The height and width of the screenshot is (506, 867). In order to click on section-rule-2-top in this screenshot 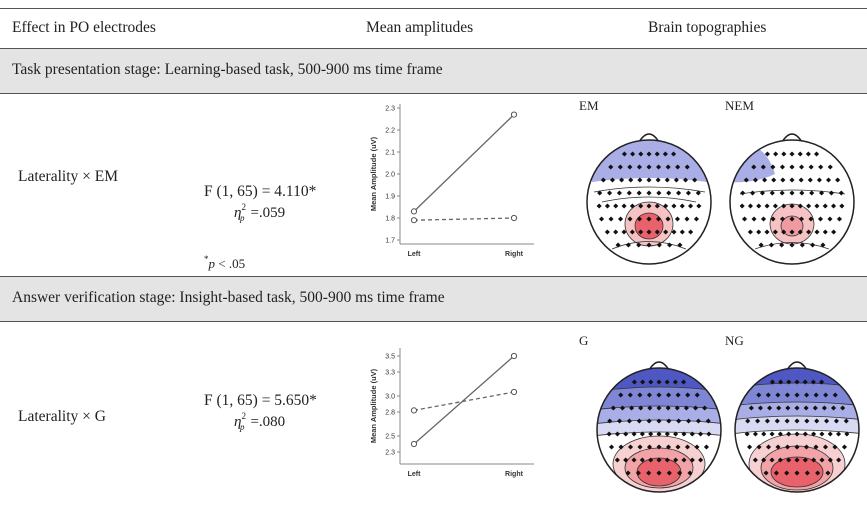, I will do `click(433, 276)`.